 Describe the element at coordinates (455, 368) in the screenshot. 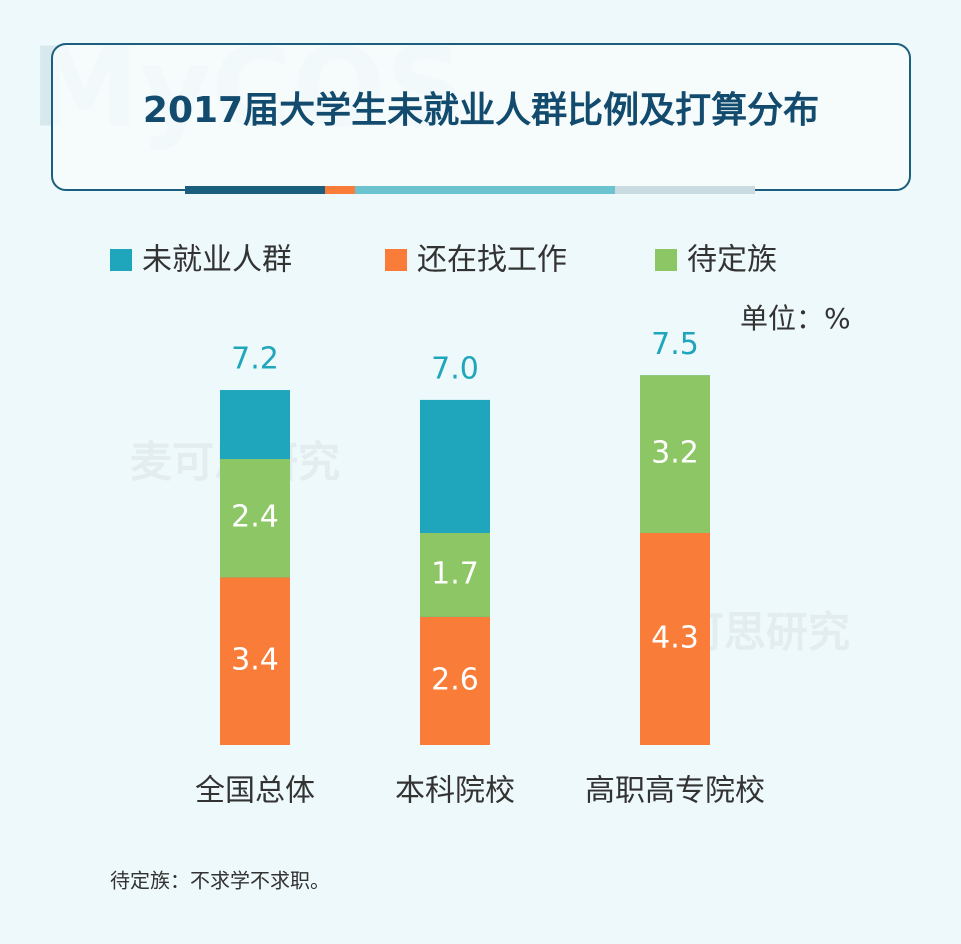

I see `value-label: 7.0` at that location.